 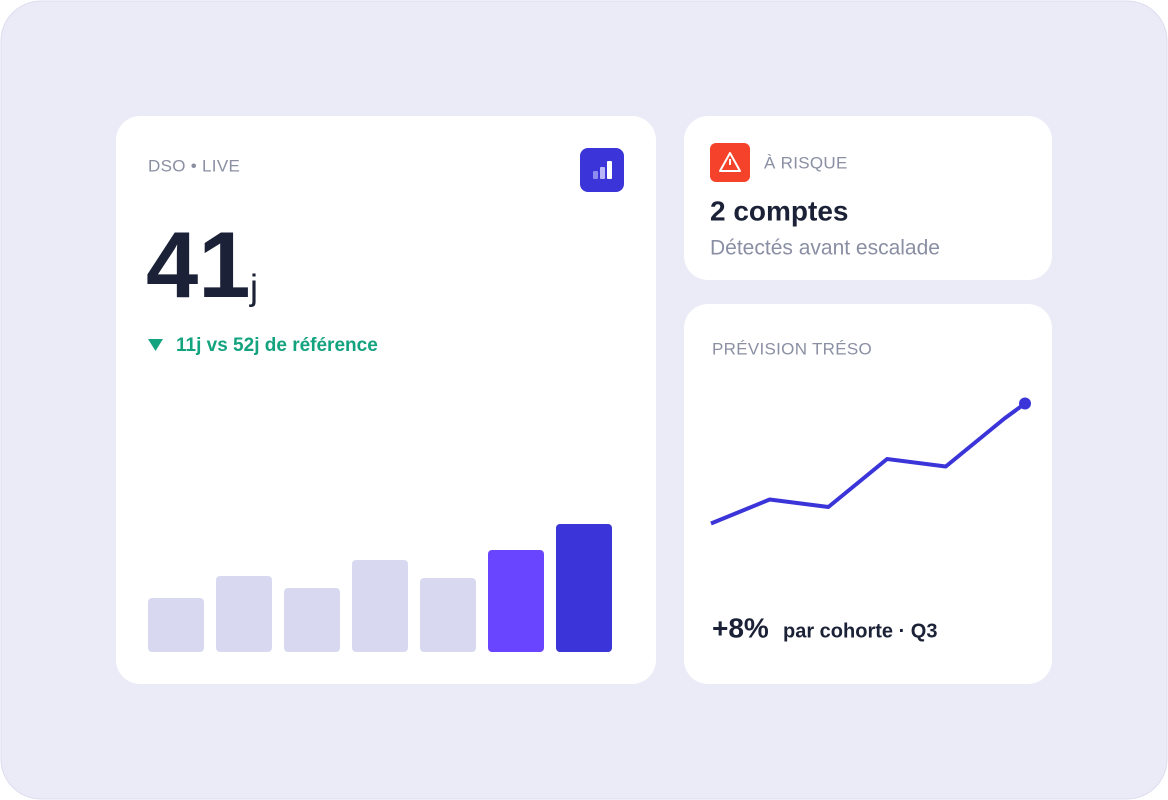 I want to click on forecast-caption: par cohorte · Q3, so click(x=860, y=631).